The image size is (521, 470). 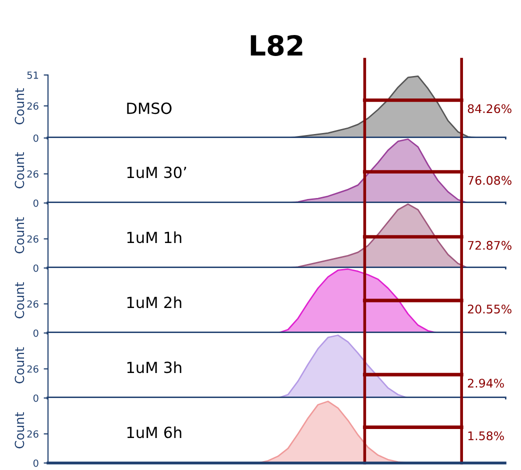 I want to click on annotation: 84.26%, so click(x=490, y=109).